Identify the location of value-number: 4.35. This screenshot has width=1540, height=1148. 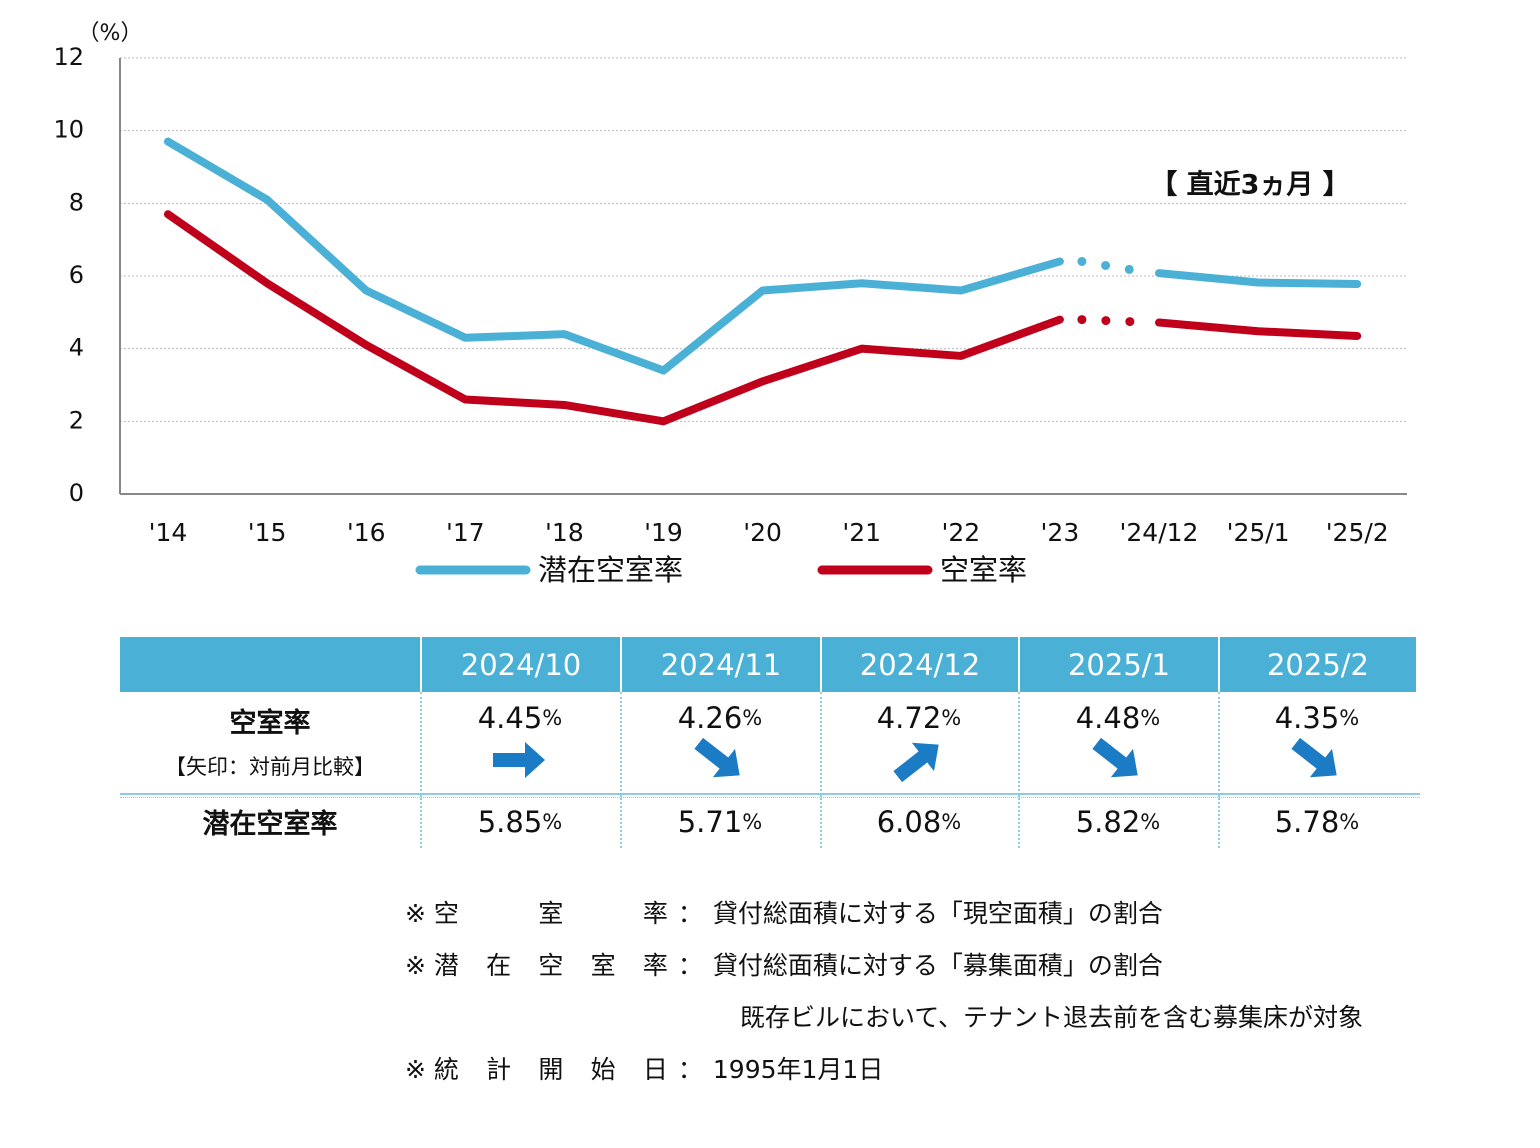
(1307, 718).